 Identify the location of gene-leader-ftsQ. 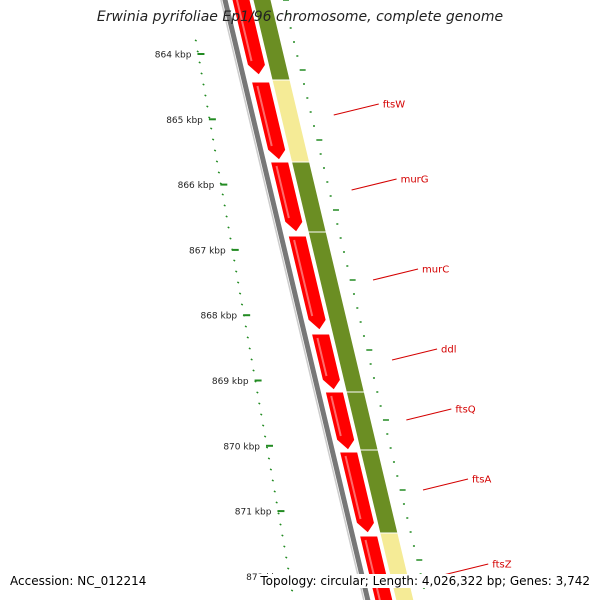
(429, 414).